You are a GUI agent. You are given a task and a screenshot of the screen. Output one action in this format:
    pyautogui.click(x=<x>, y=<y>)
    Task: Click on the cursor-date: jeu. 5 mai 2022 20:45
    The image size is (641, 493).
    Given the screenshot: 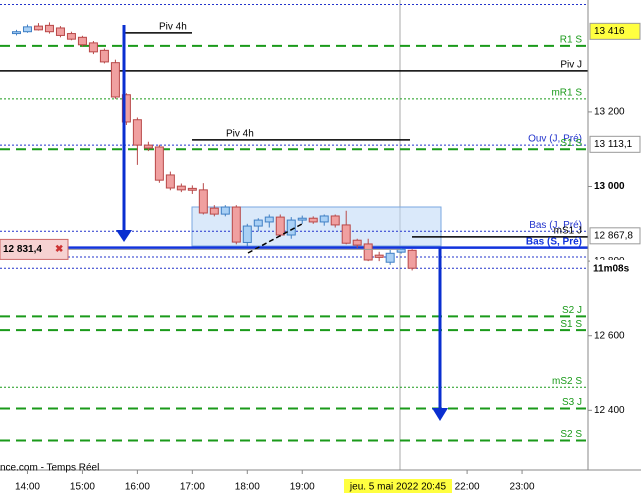 What is the action you would take?
    pyautogui.click(x=398, y=487)
    